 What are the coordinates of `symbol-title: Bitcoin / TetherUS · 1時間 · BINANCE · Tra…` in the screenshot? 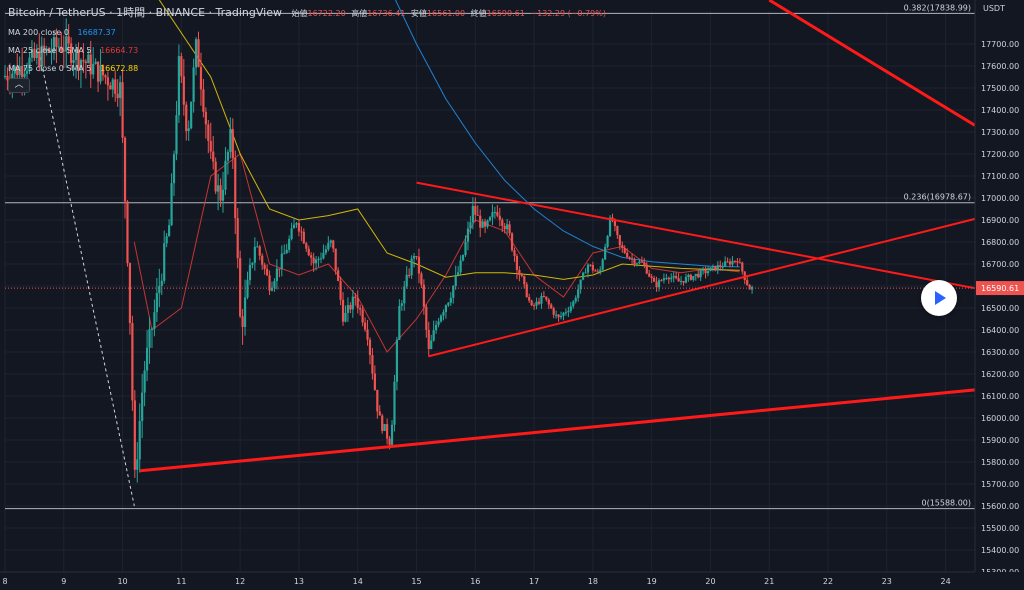 It's located at (145, 12).